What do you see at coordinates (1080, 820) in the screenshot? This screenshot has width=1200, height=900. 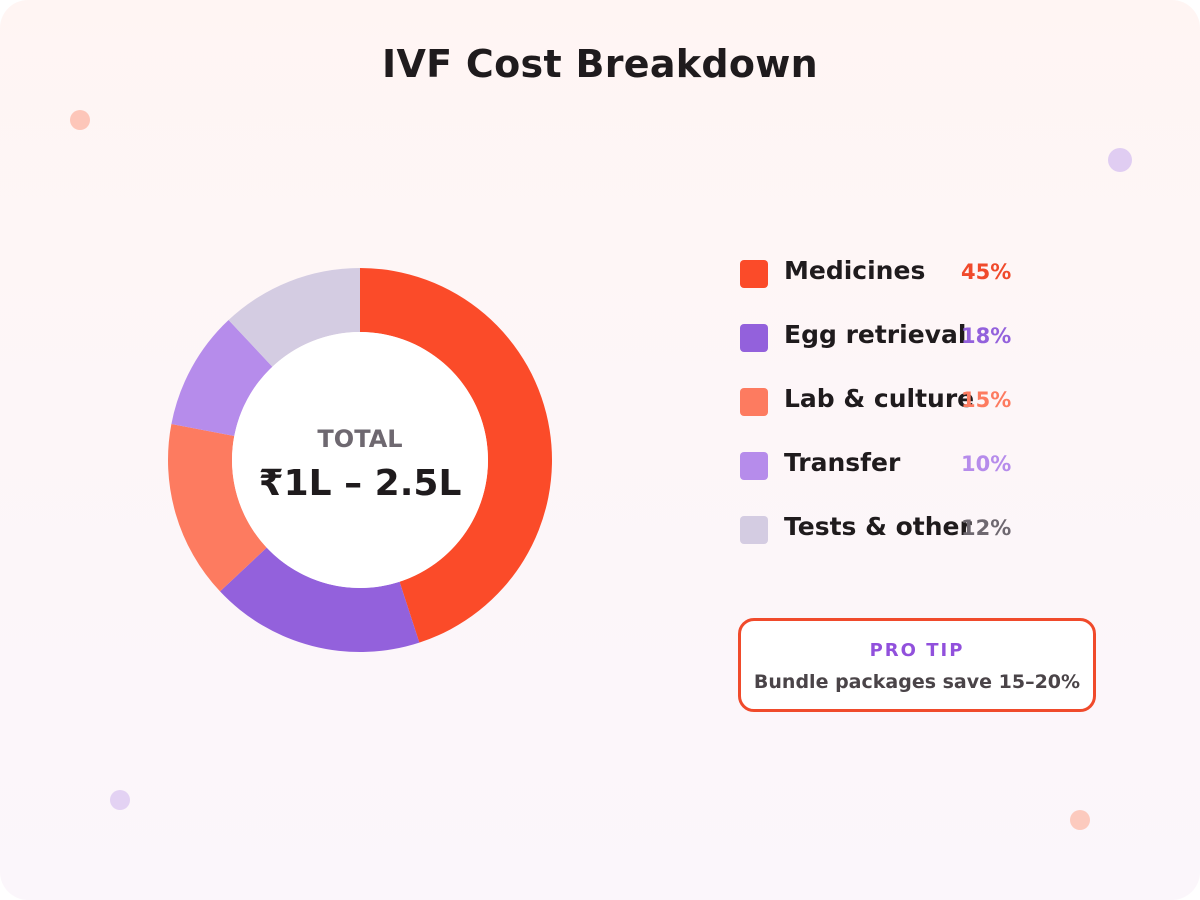 I see `decor-dot-bottom-right` at bounding box center [1080, 820].